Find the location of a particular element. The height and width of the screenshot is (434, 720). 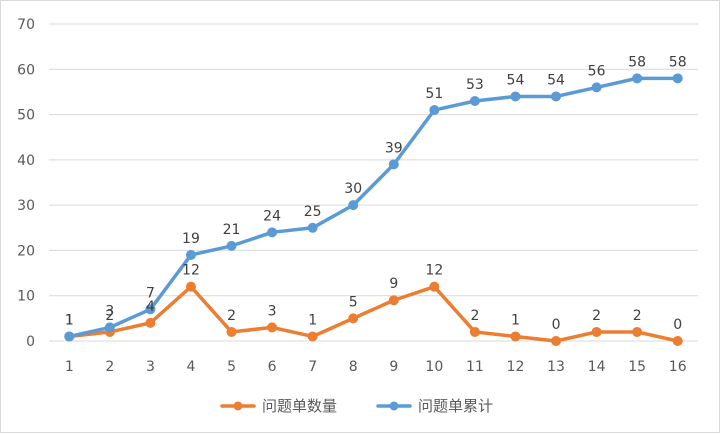

x-tick-label: 7 is located at coordinates (312, 367).